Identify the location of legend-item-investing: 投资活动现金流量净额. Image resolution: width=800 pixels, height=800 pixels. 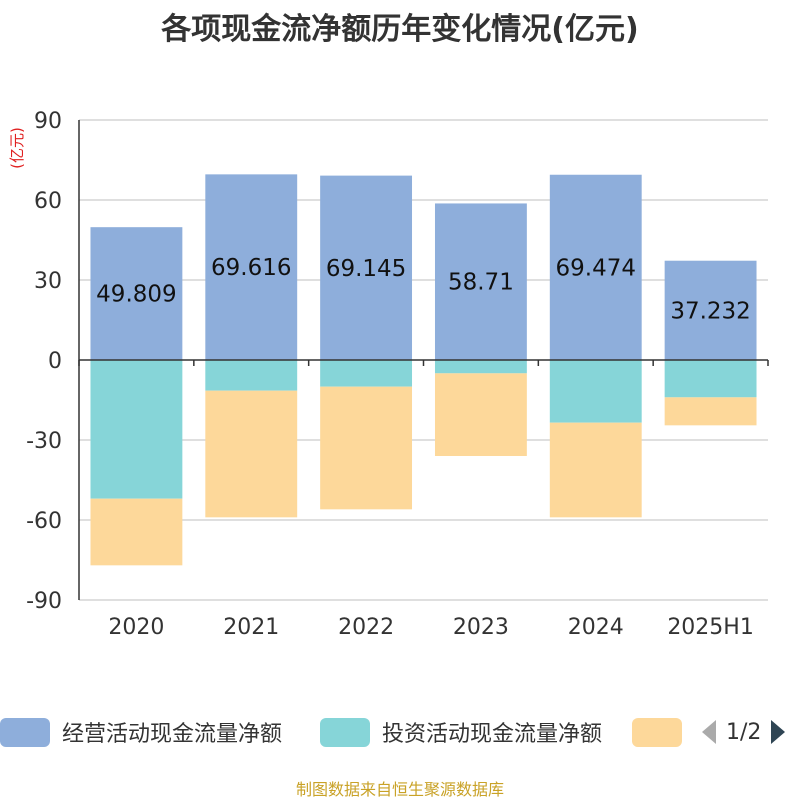
(461, 732).